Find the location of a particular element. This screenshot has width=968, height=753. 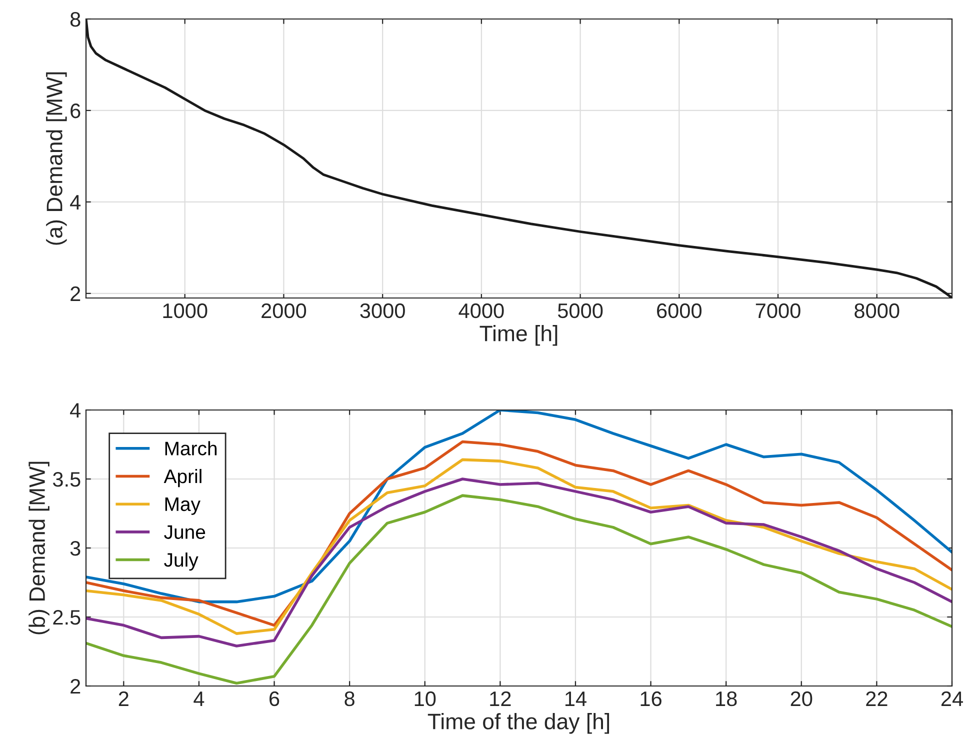

x-tick-label: 18 is located at coordinates (726, 698).